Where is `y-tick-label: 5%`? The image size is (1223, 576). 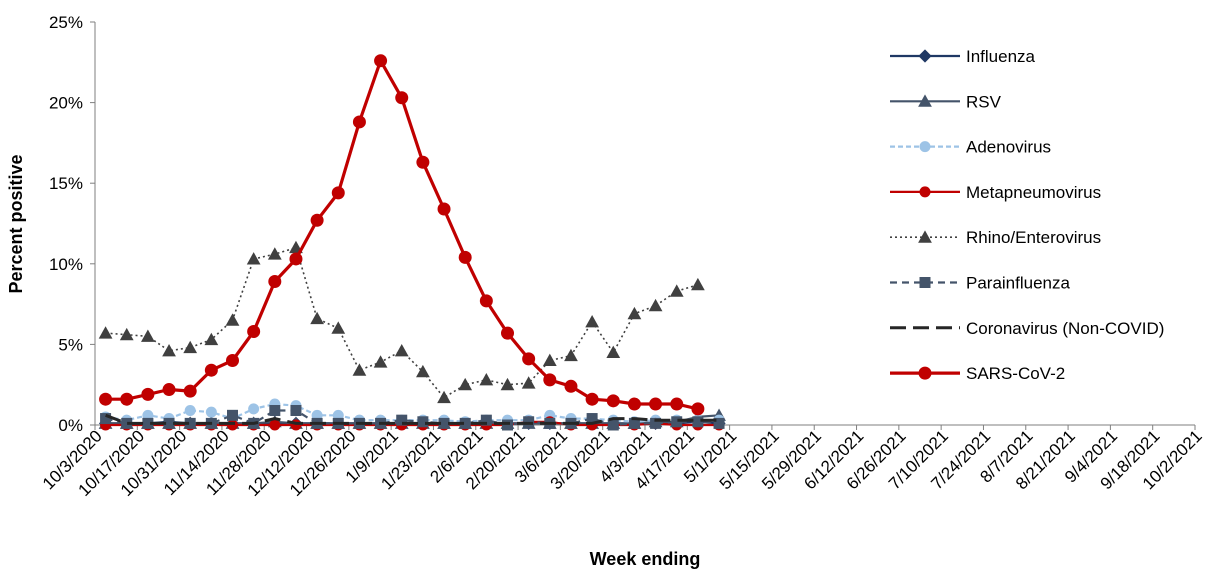 y-tick-label: 5% is located at coordinates (70, 344).